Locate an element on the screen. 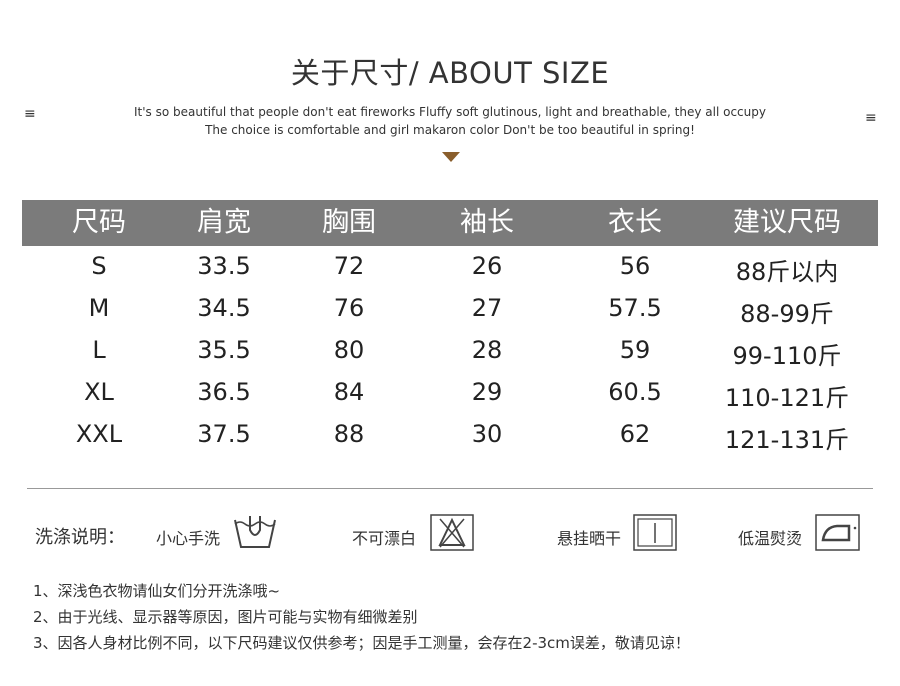 The height and width of the screenshot is (686, 900). down-arrow-icon is located at coordinates (451, 157).